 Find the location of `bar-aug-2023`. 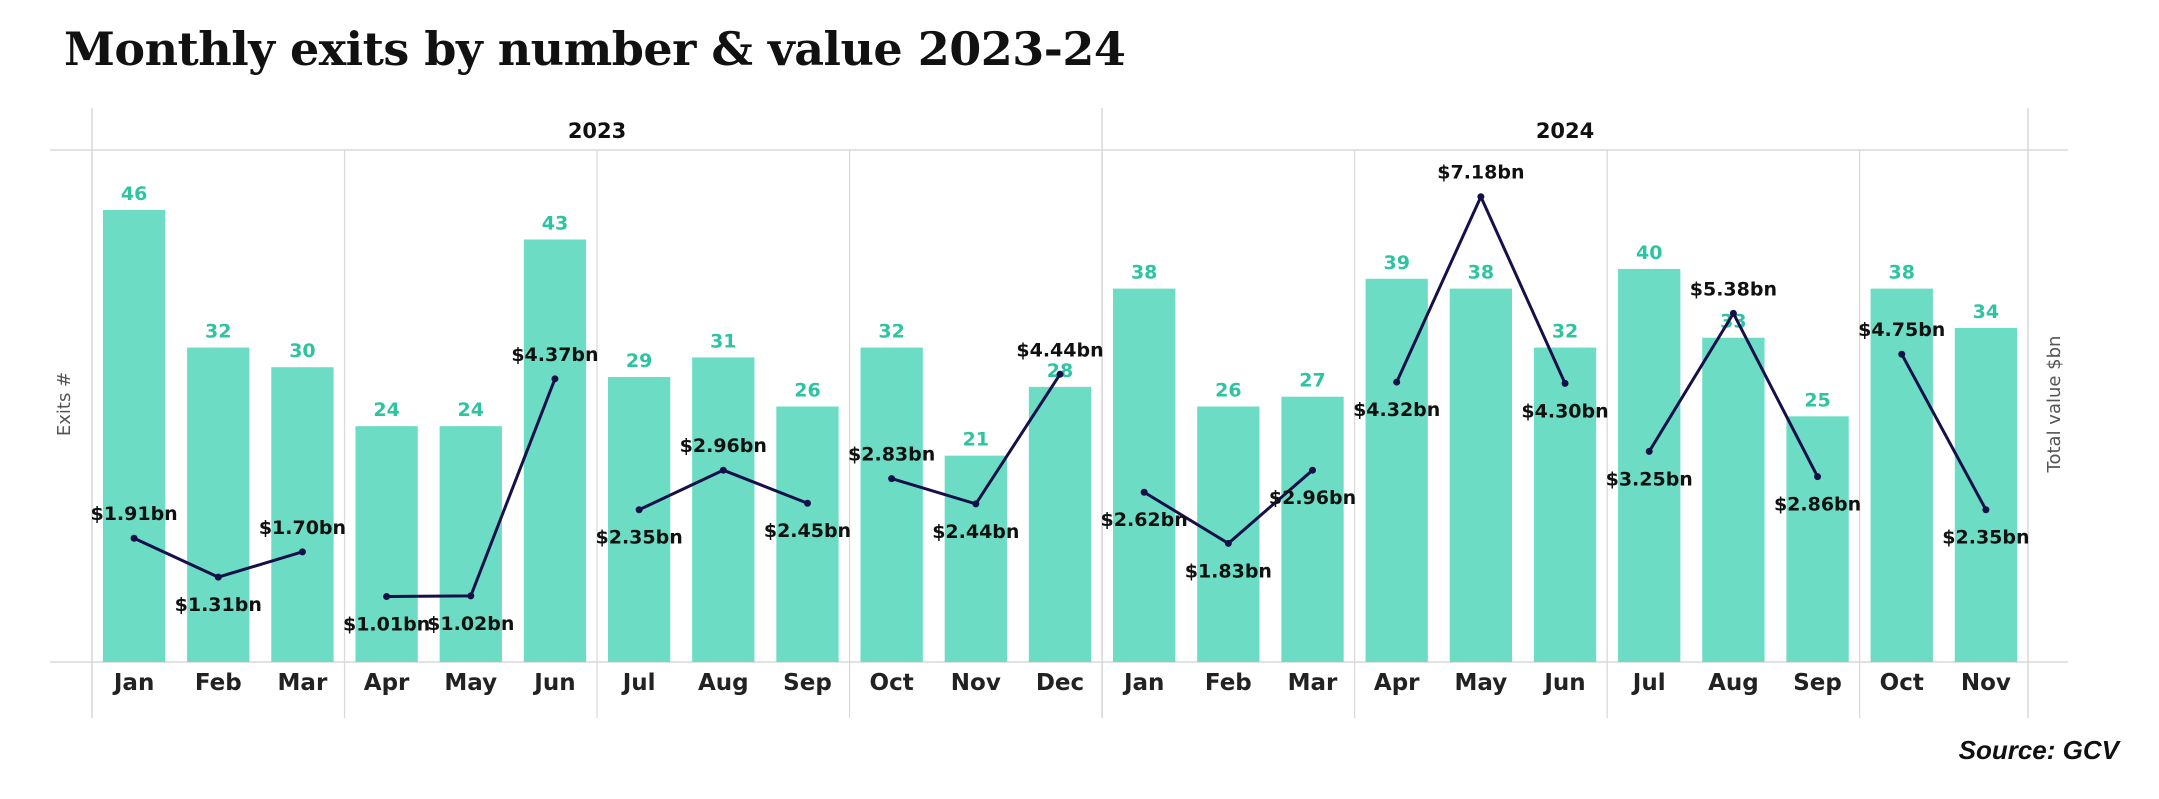

bar-aug-2023 is located at coordinates (723, 509).